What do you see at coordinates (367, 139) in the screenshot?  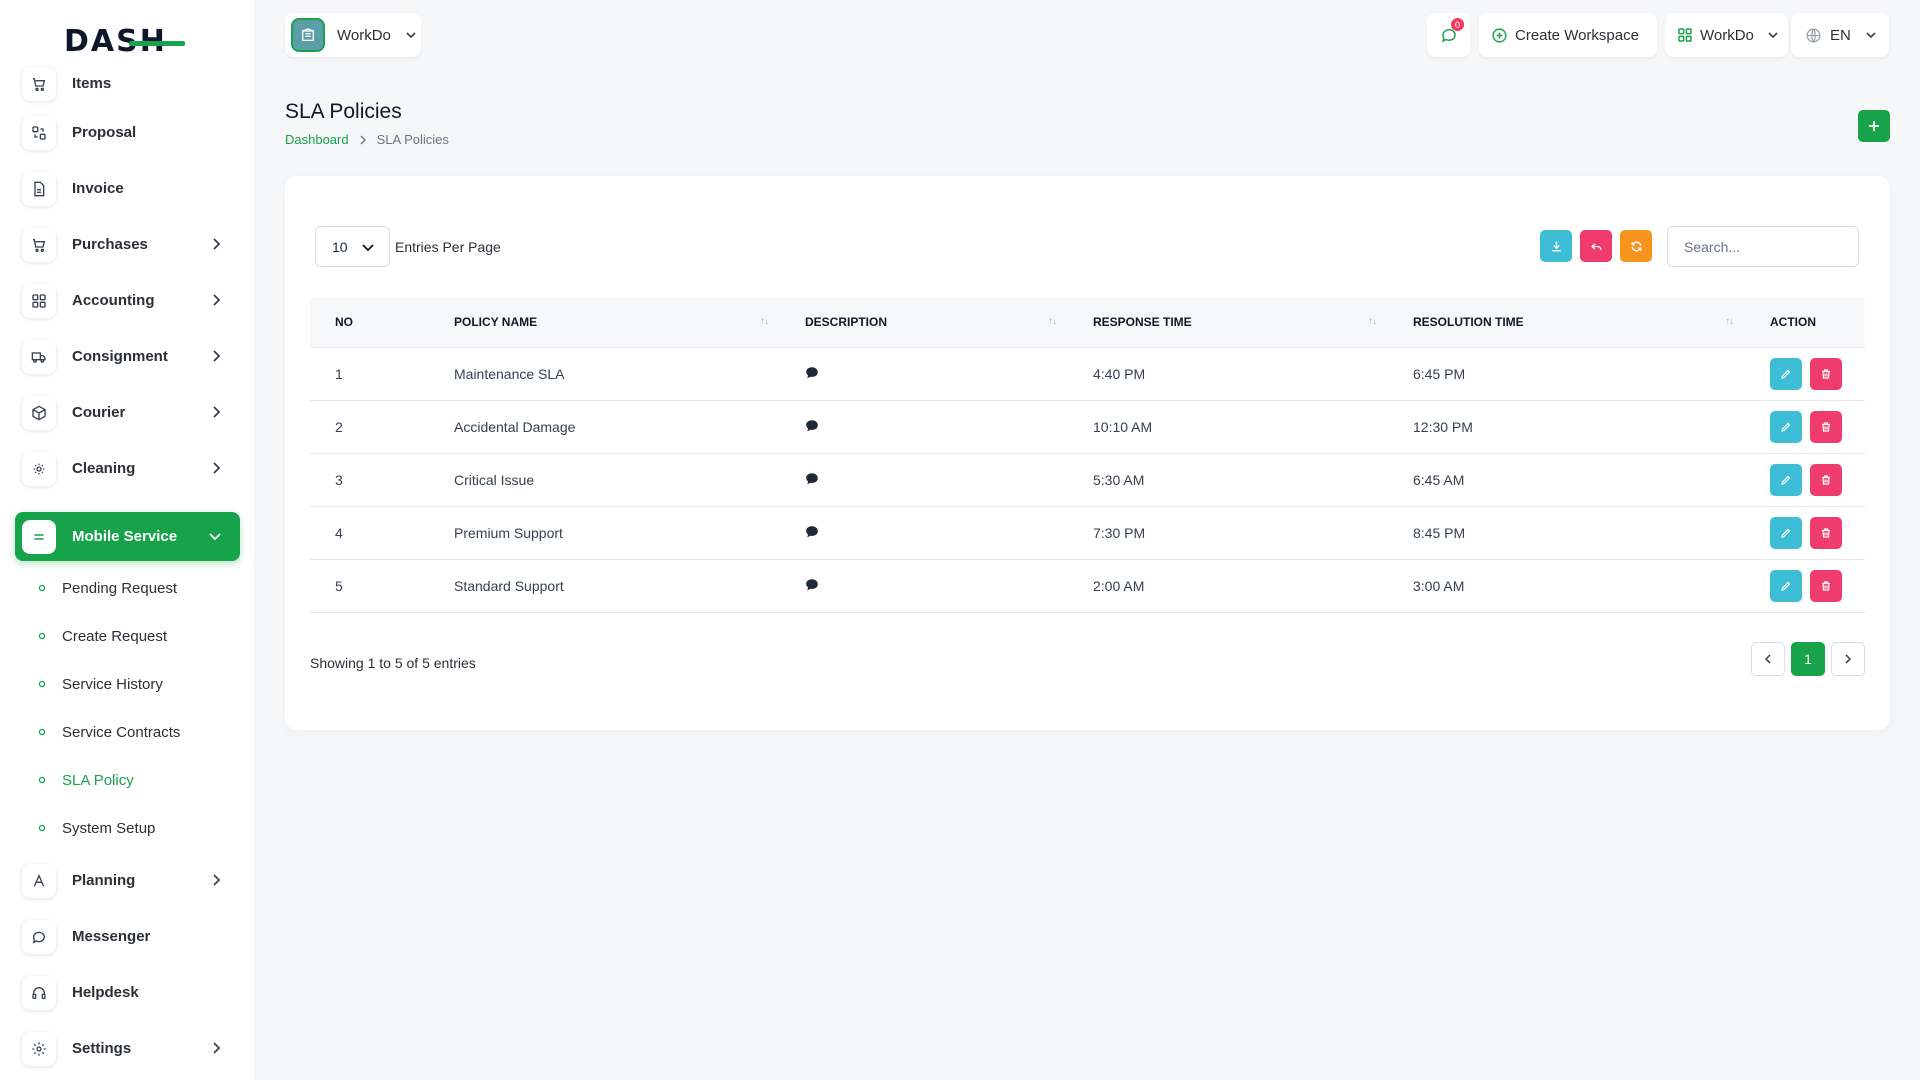 I see `breadcrumb: Dashboard SLA Policies` at bounding box center [367, 139].